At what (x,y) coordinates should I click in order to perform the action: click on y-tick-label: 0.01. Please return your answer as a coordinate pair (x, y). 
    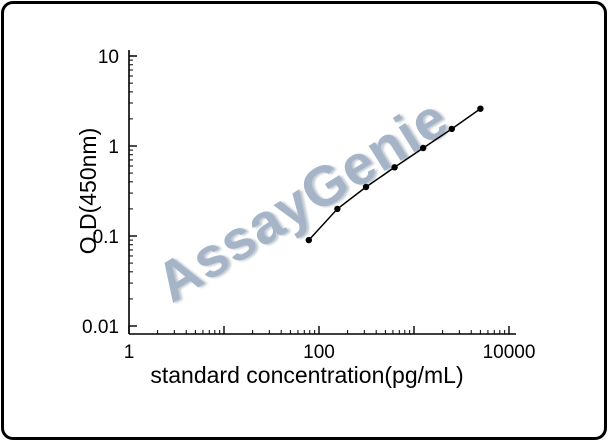
    Looking at the image, I should click on (100, 327).